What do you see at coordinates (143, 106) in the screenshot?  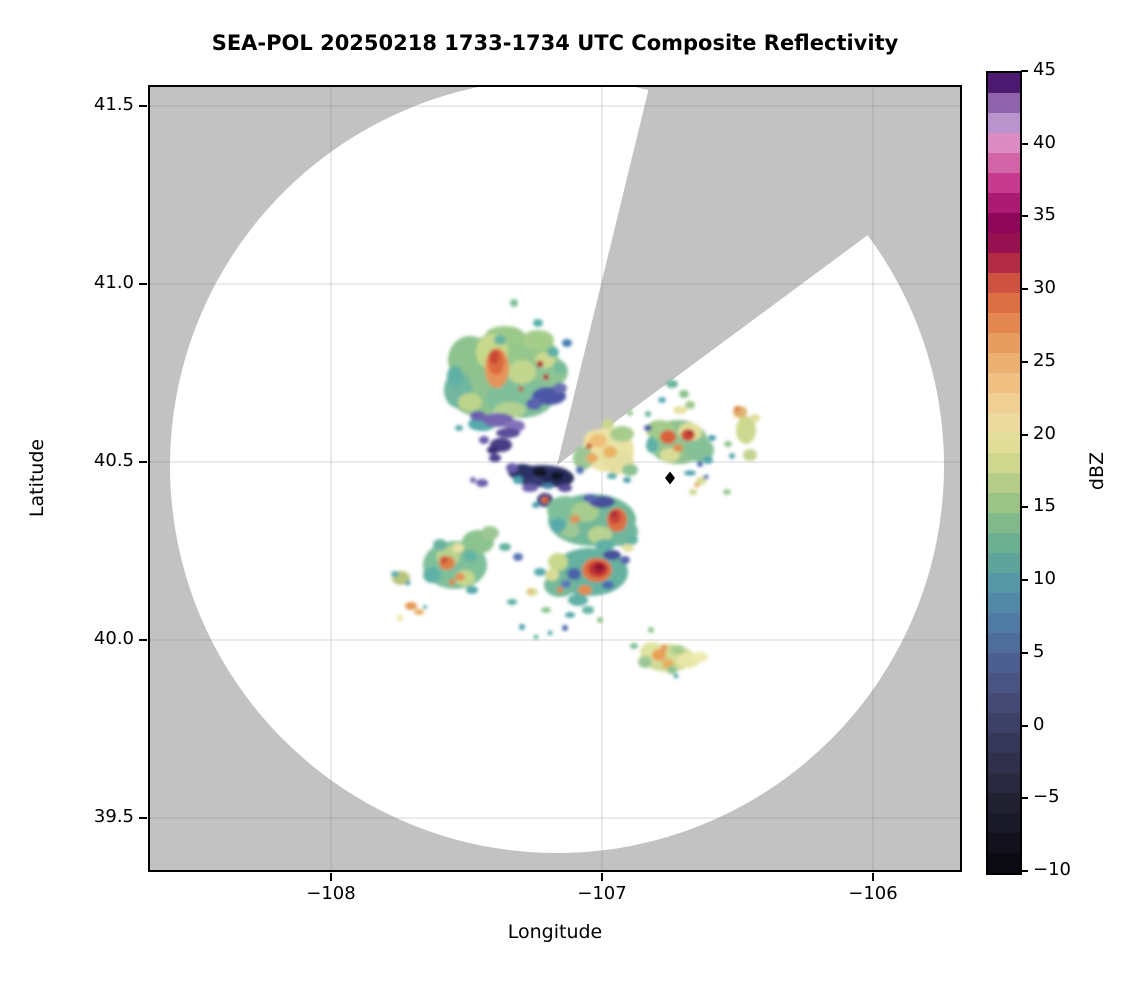 I see `y-tick-mark` at bounding box center [143, 106].